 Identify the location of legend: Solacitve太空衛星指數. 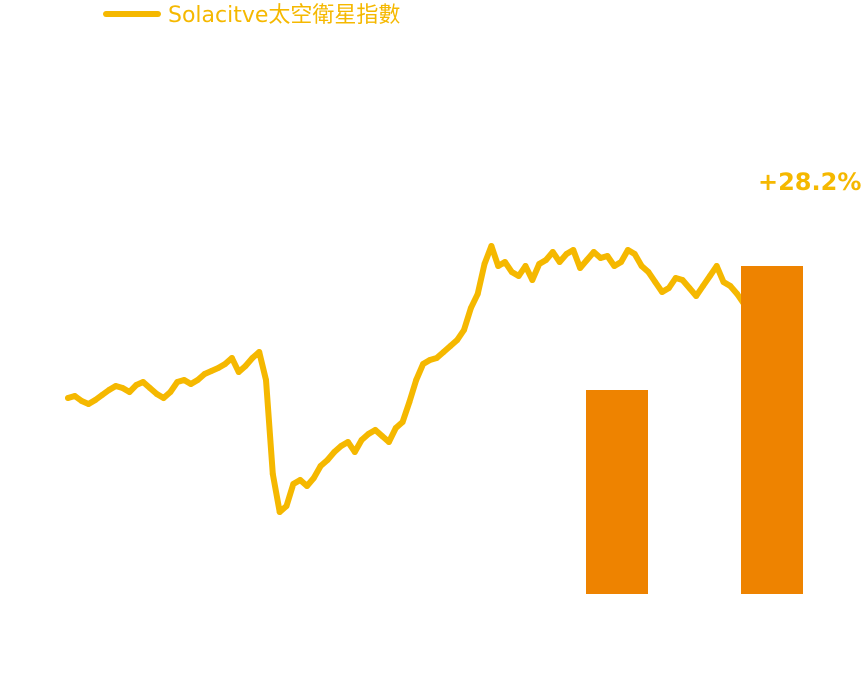
(253, 15).